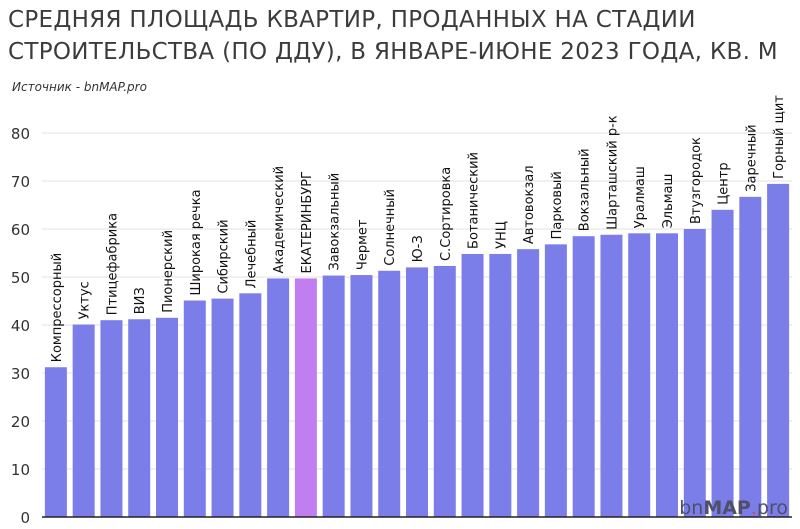 This screenshot has height=529, width=800. What do you see at coordinates (57, 307) in the screenshot?
I see `bar-category-label: Компрессорный` at bounding box center [57, 307].